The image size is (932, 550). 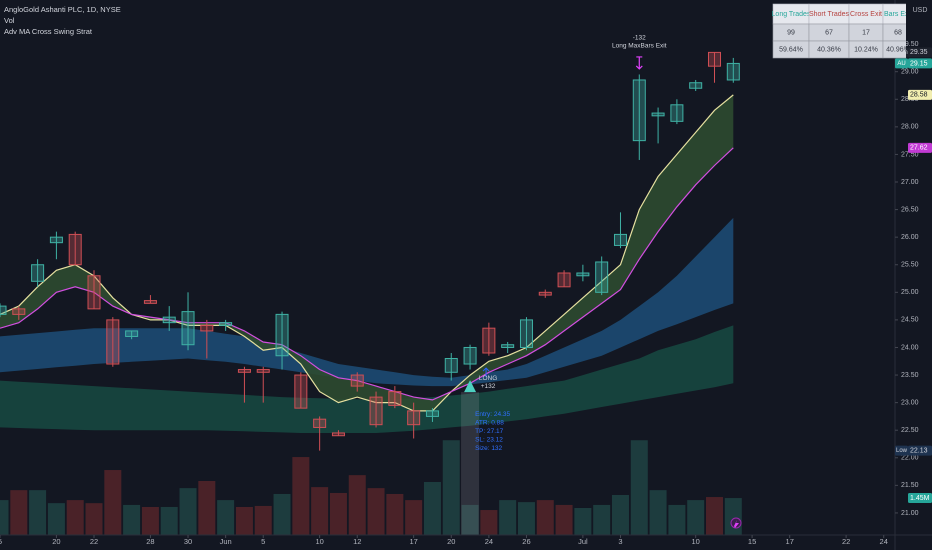 What do you see at coordinates (910, 182) in the screenshot?
I see `y-tick-label: 27.00` at bounding box center [910, 182].